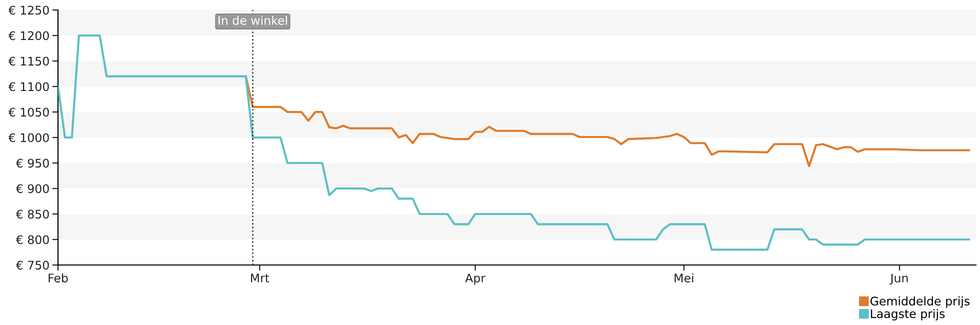 Image resolution: width=980 pixels, height=325 pixels. I want to click on x-tick-label: Mei, so click(684, 277).